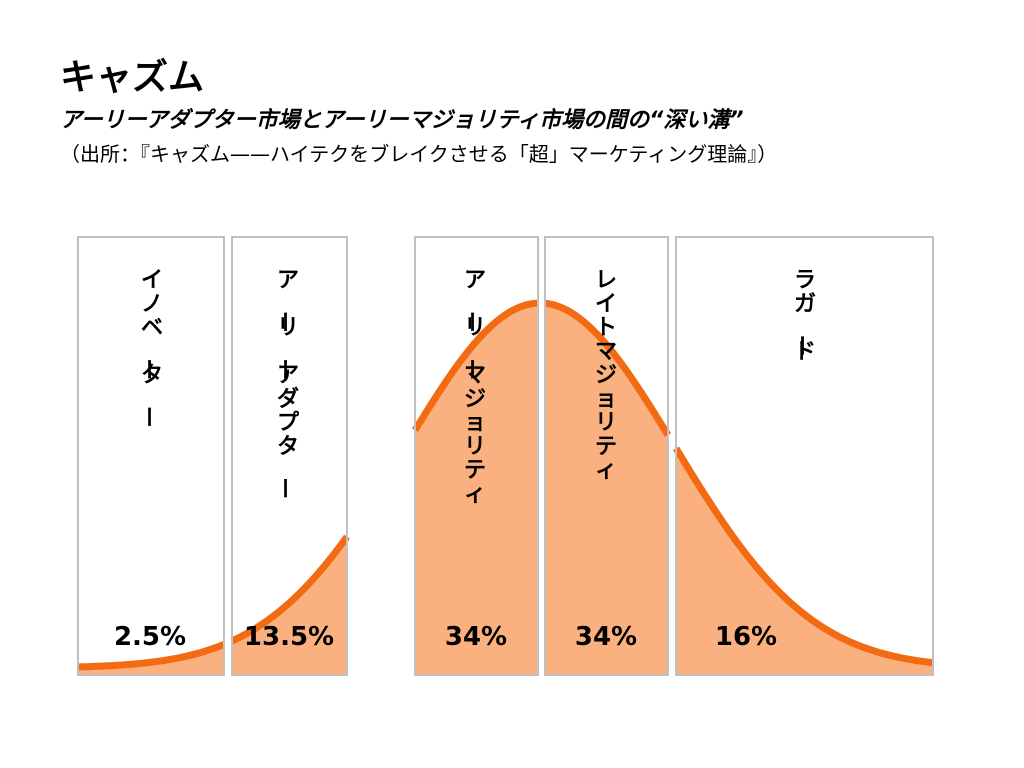  Describe the element at coordinates (132, 77) in the screenshot. I see `page-title: キャズム` at that location.